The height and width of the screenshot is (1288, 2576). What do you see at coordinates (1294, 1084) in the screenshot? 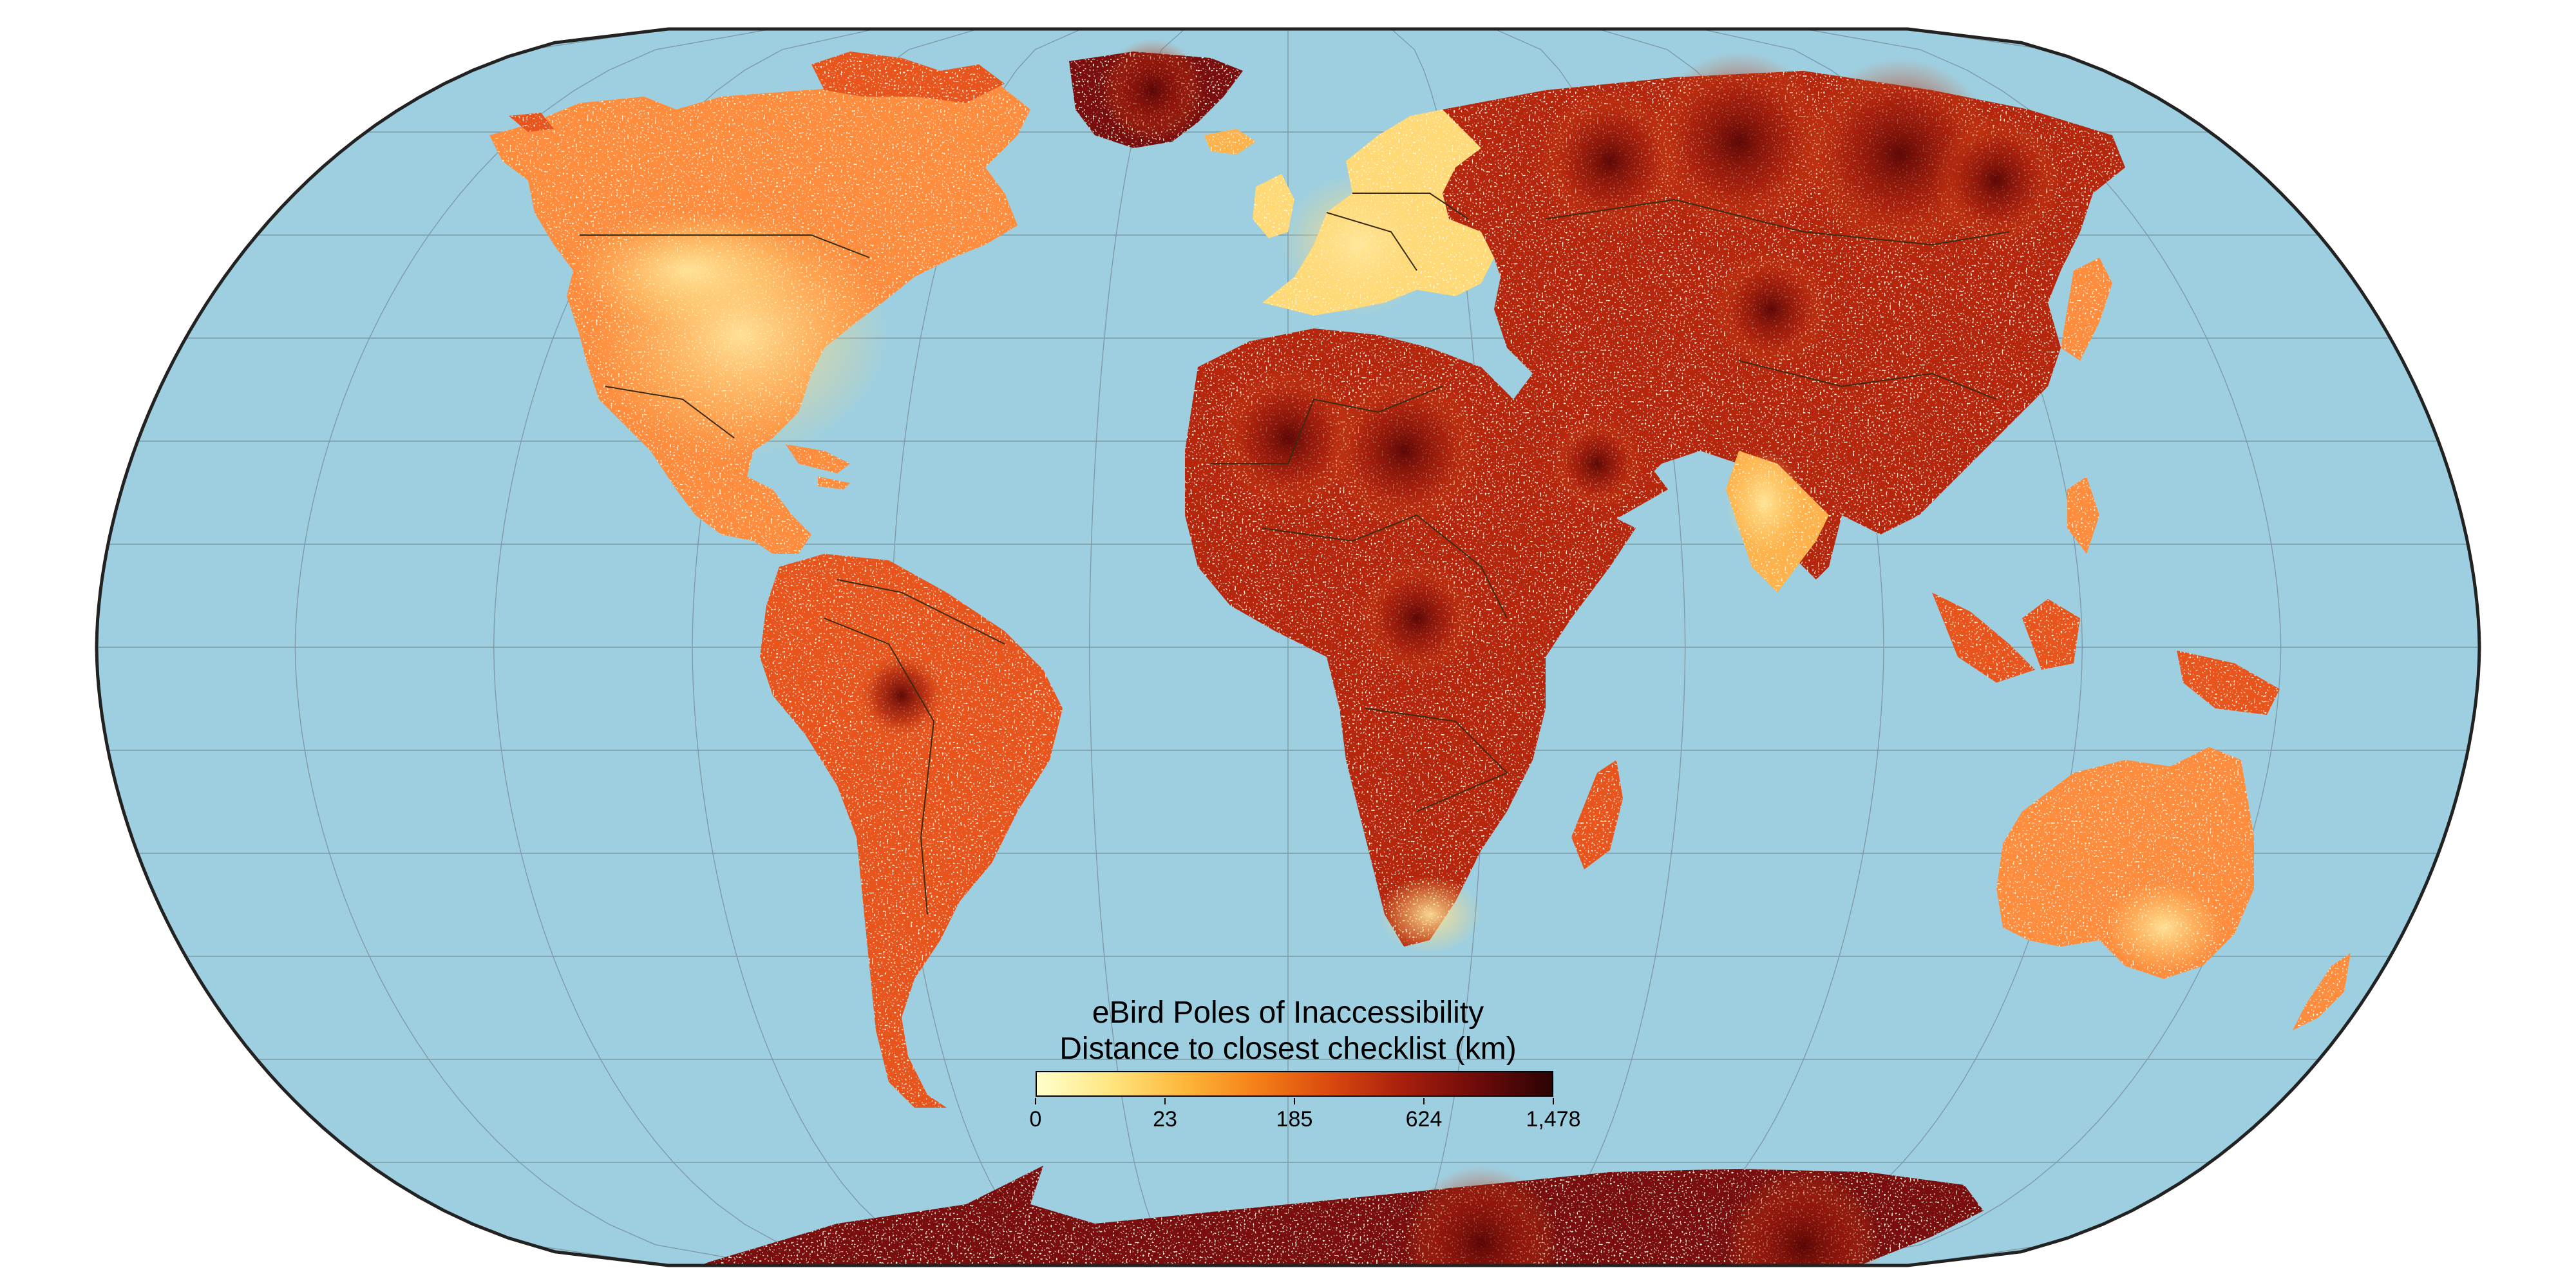
I see `legend-color-bar` at bounding box center [1294, 1084].